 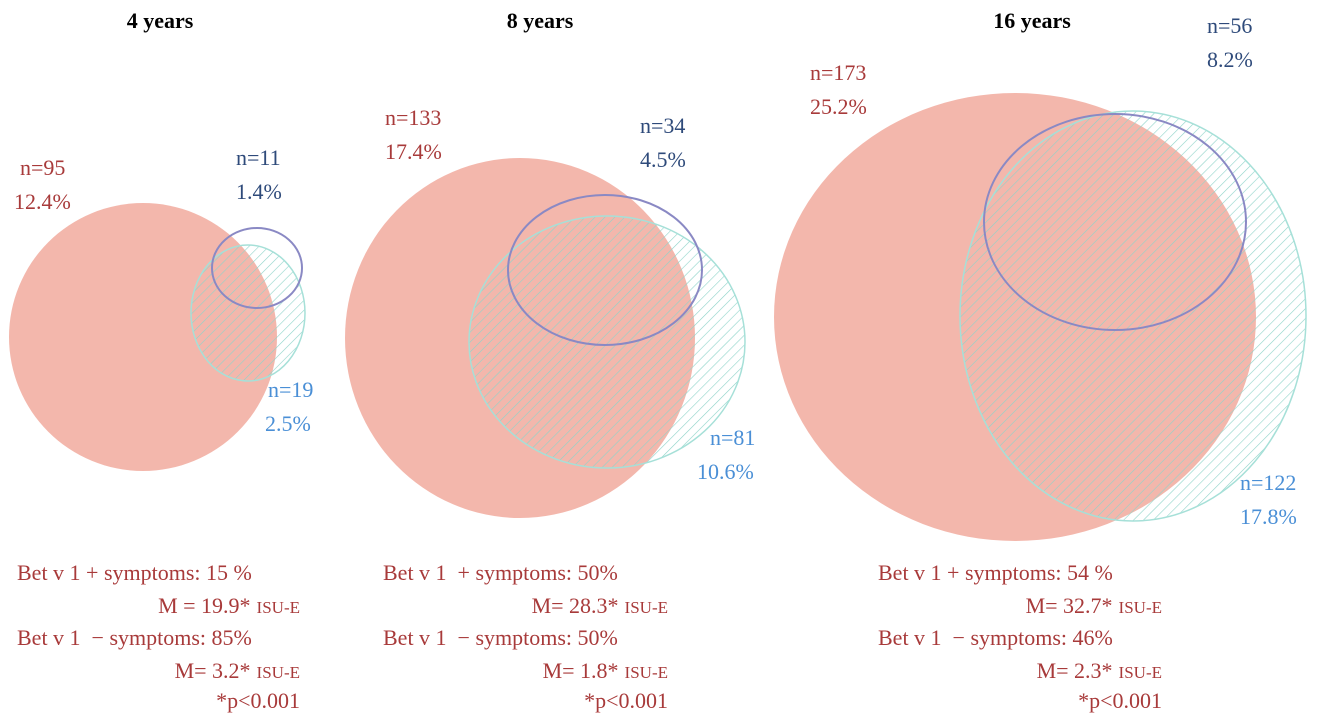 What do you see at coordinates (1268, 516) in the screenshot?
I see `set-percent: 17.8%` at bounding box center [1268, 516].